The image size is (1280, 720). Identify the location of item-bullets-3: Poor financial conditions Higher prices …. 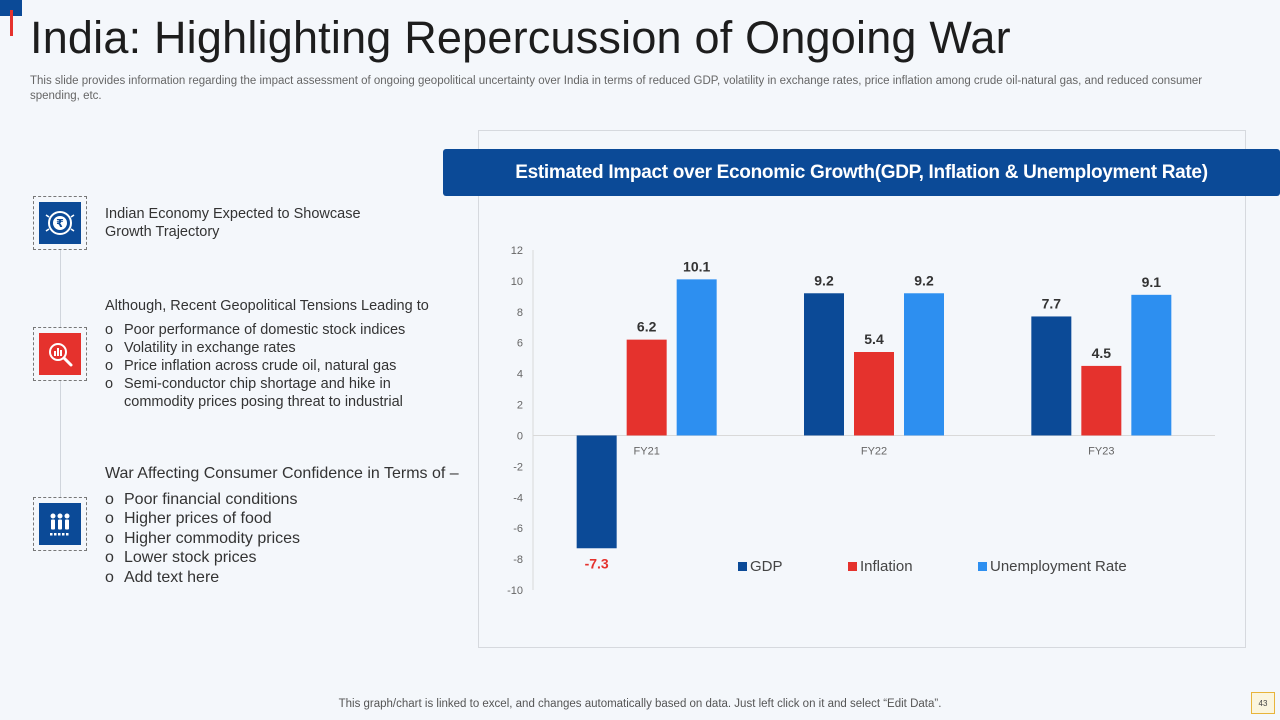
(290, 539).